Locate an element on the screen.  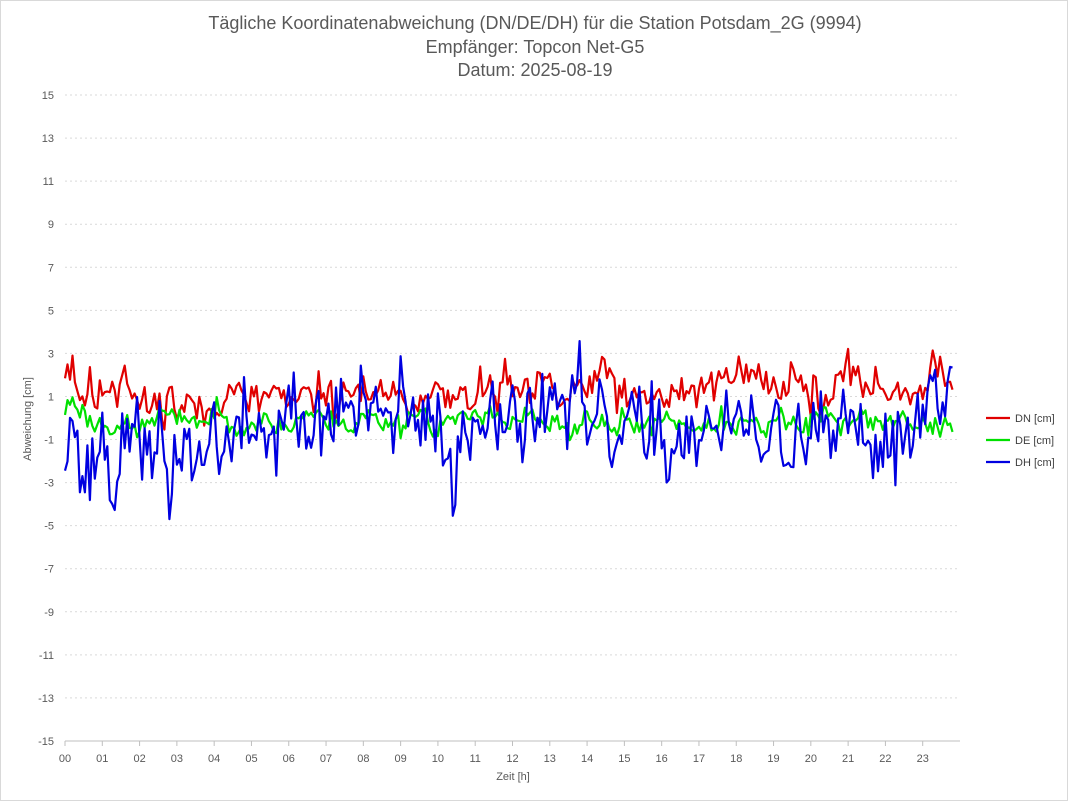
x-tick-label: 10 is located at coordinates (438, 759).